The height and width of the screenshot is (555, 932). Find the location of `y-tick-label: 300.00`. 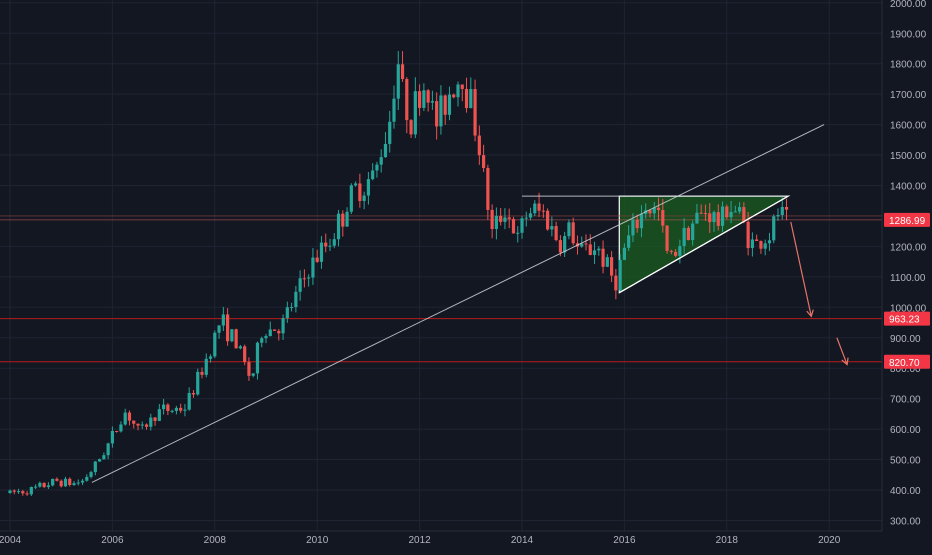

y-tick-label: 300.00 is located at coordinates (905, 521).